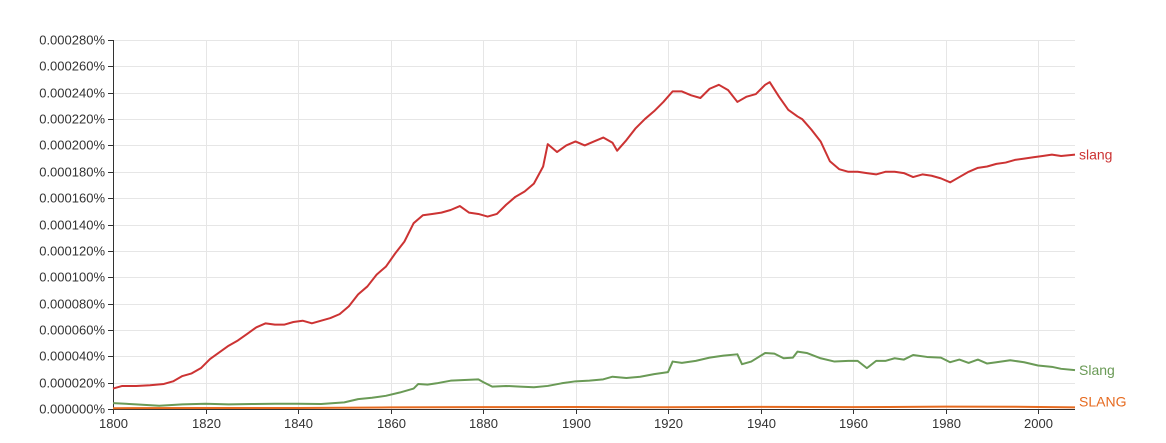  I want to click on x-tick-label: 1960, so click(853, 423).